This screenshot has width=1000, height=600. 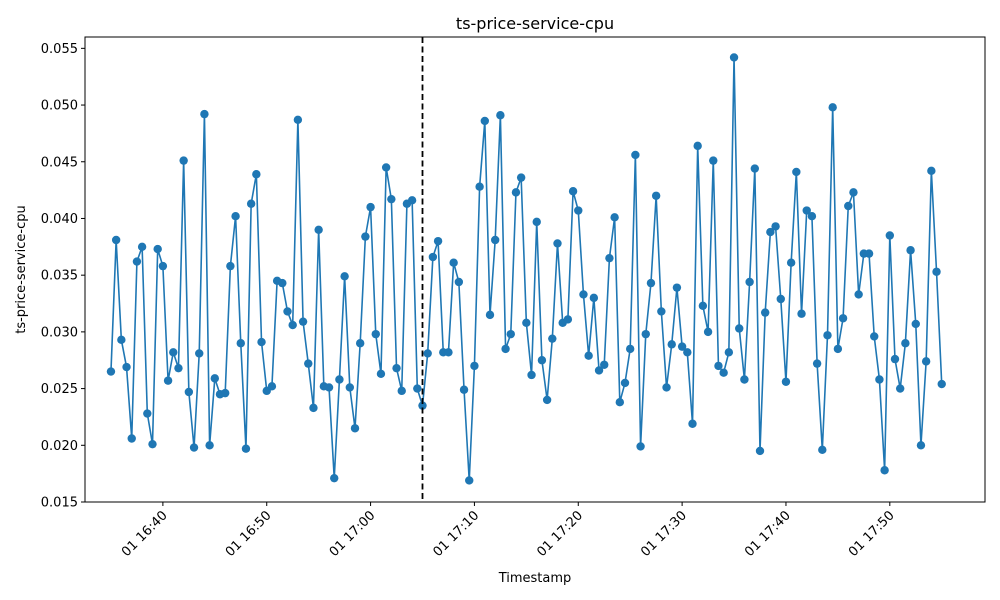 I want to click on x-axis-label: Timestamp, so click(x=535, y=578).